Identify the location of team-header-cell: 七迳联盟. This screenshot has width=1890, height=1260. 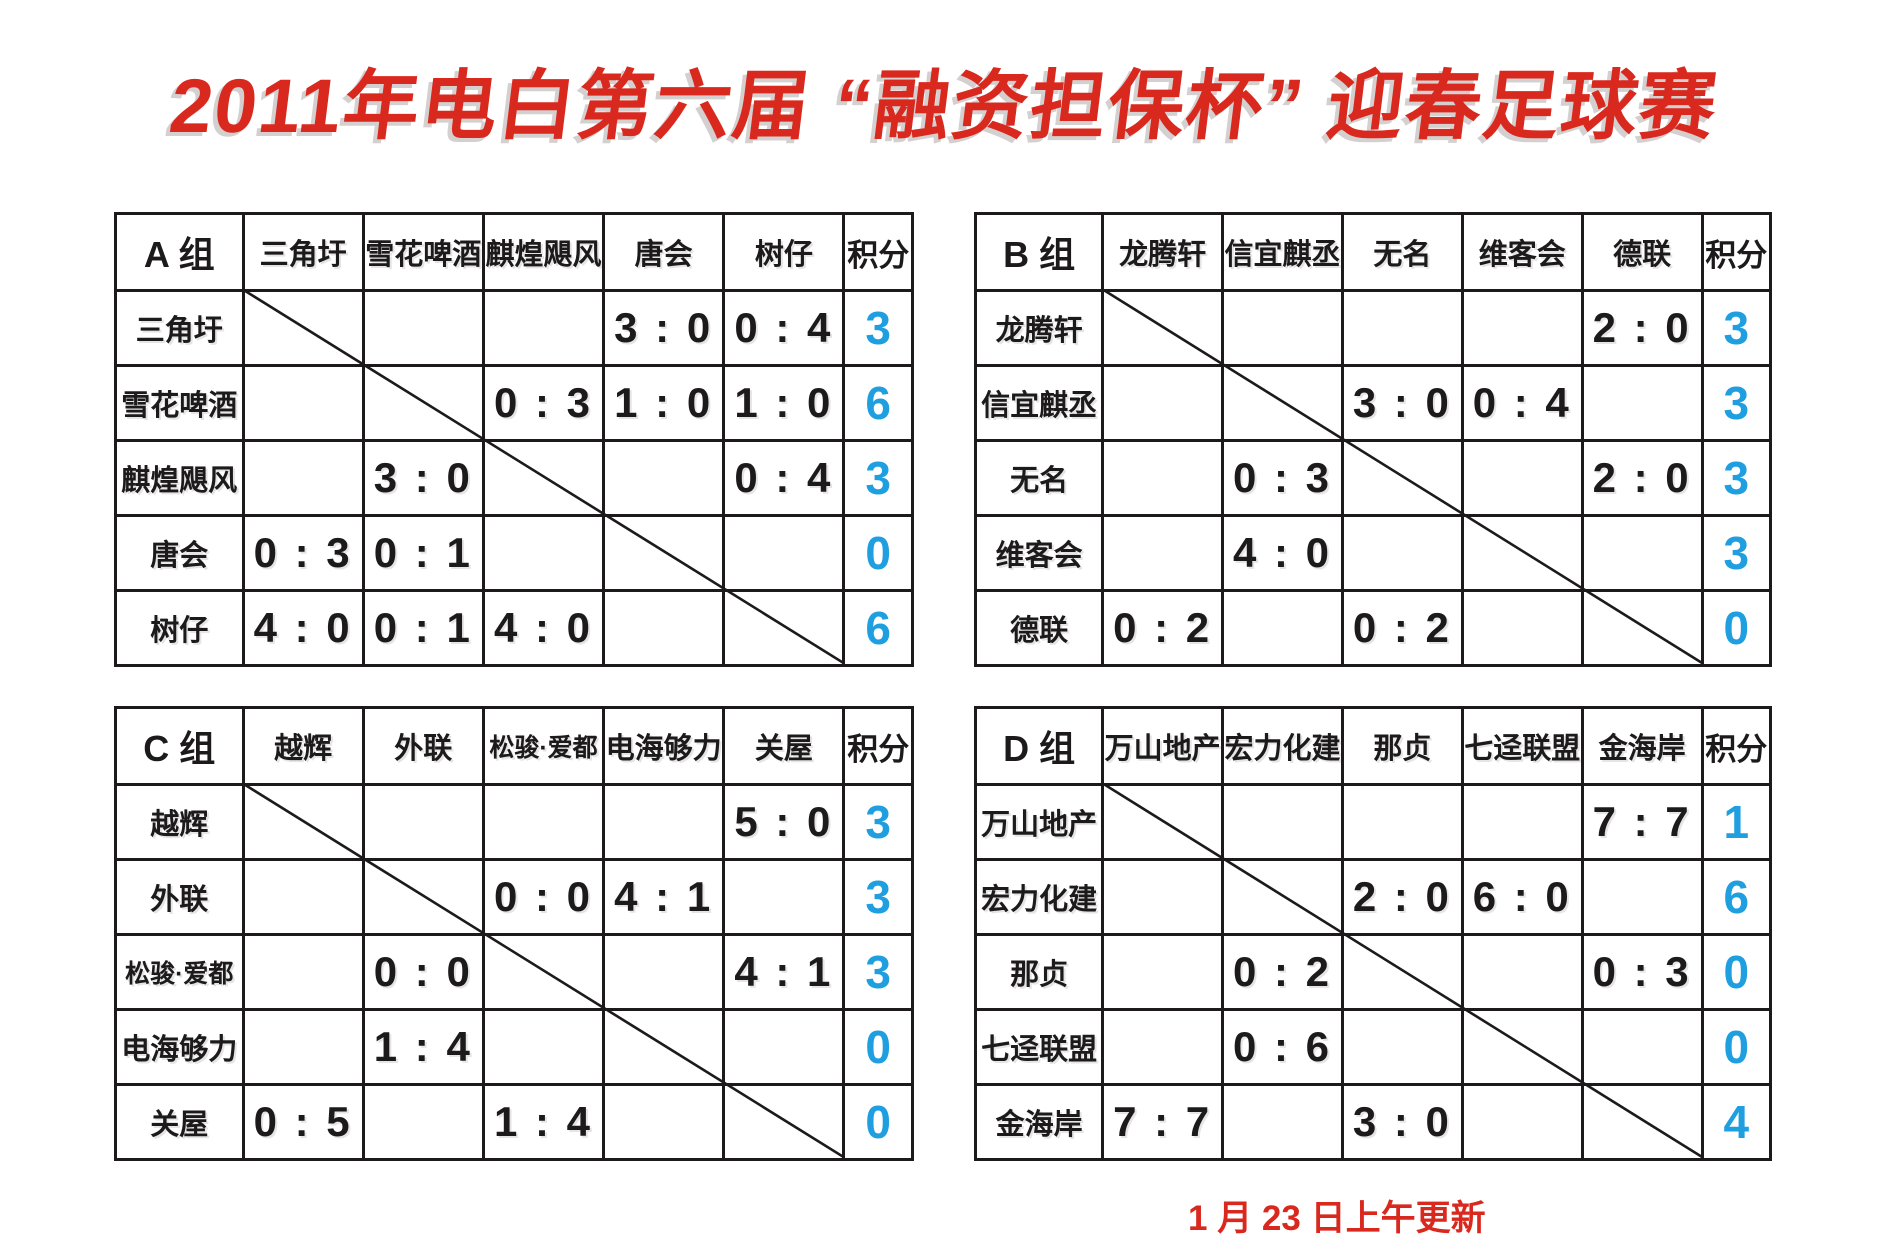
(1522, 746).